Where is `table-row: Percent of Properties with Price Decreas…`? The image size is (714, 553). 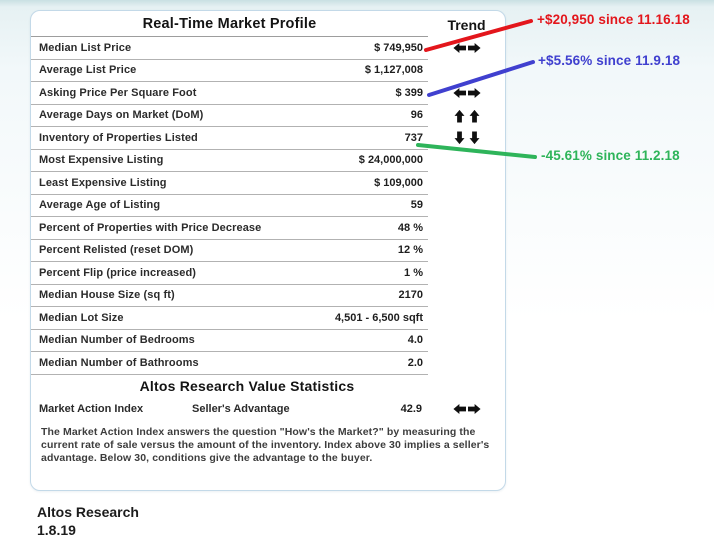 table-row: Percent of Properties with Price Decreas… is located at coordinates (268, 228).